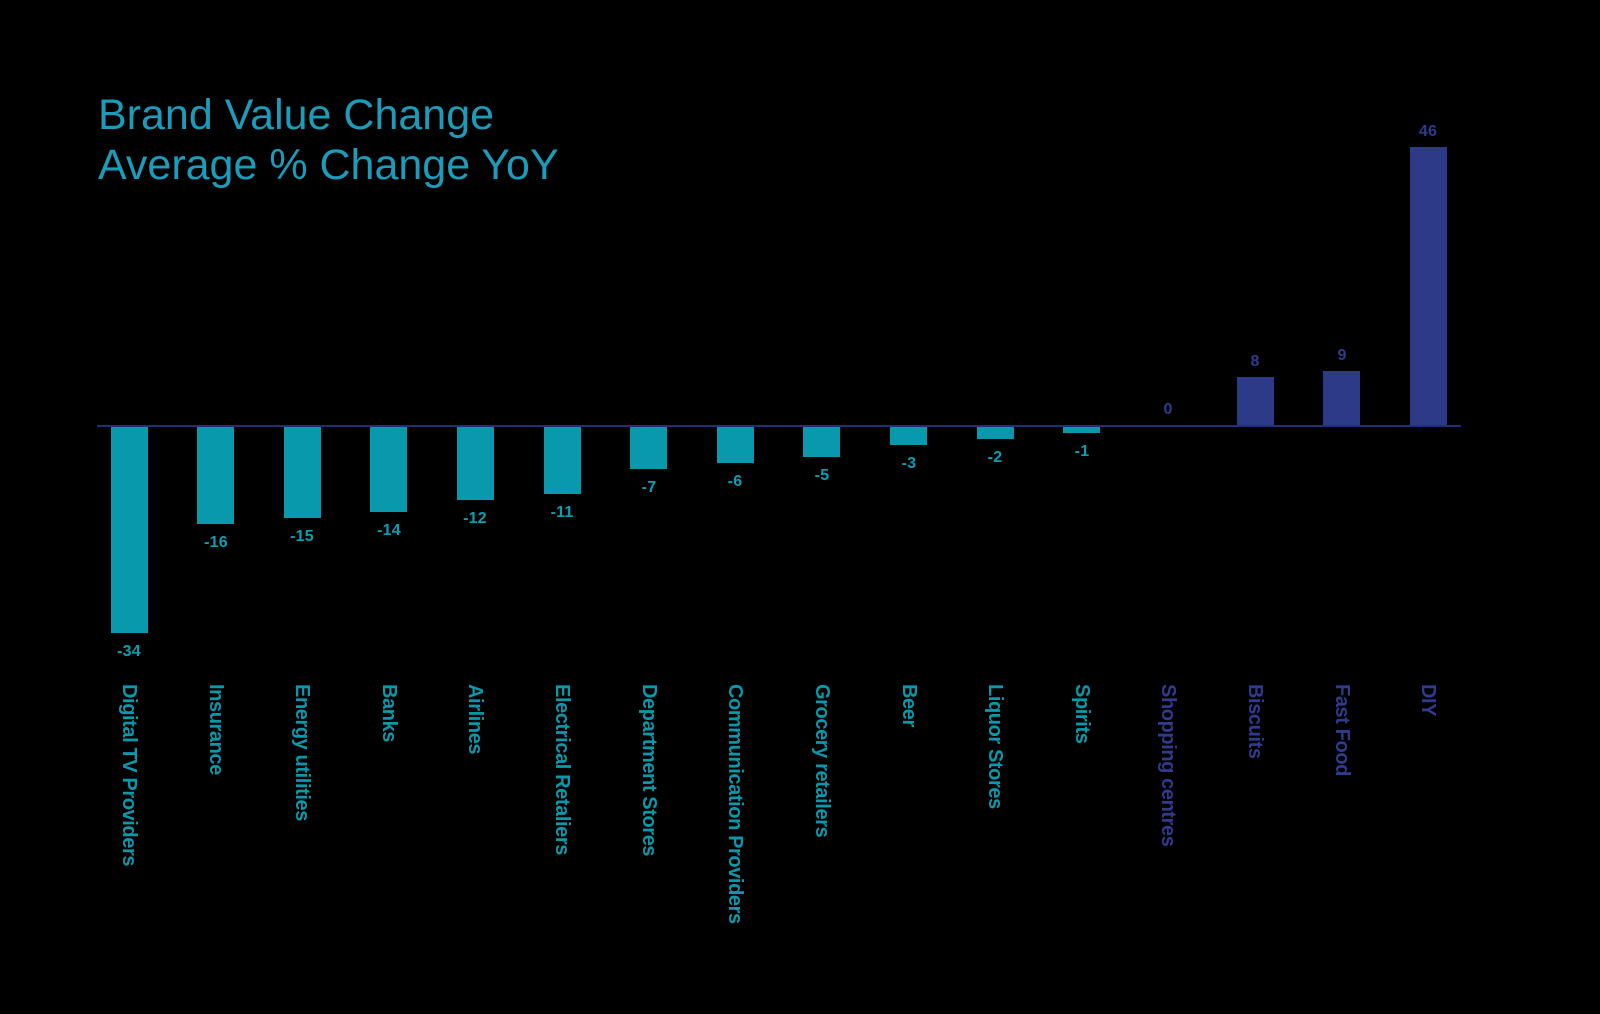  Describe the element at coordinates (216, 729) in the screenshot. I see `category-label: Insurance` at that location.